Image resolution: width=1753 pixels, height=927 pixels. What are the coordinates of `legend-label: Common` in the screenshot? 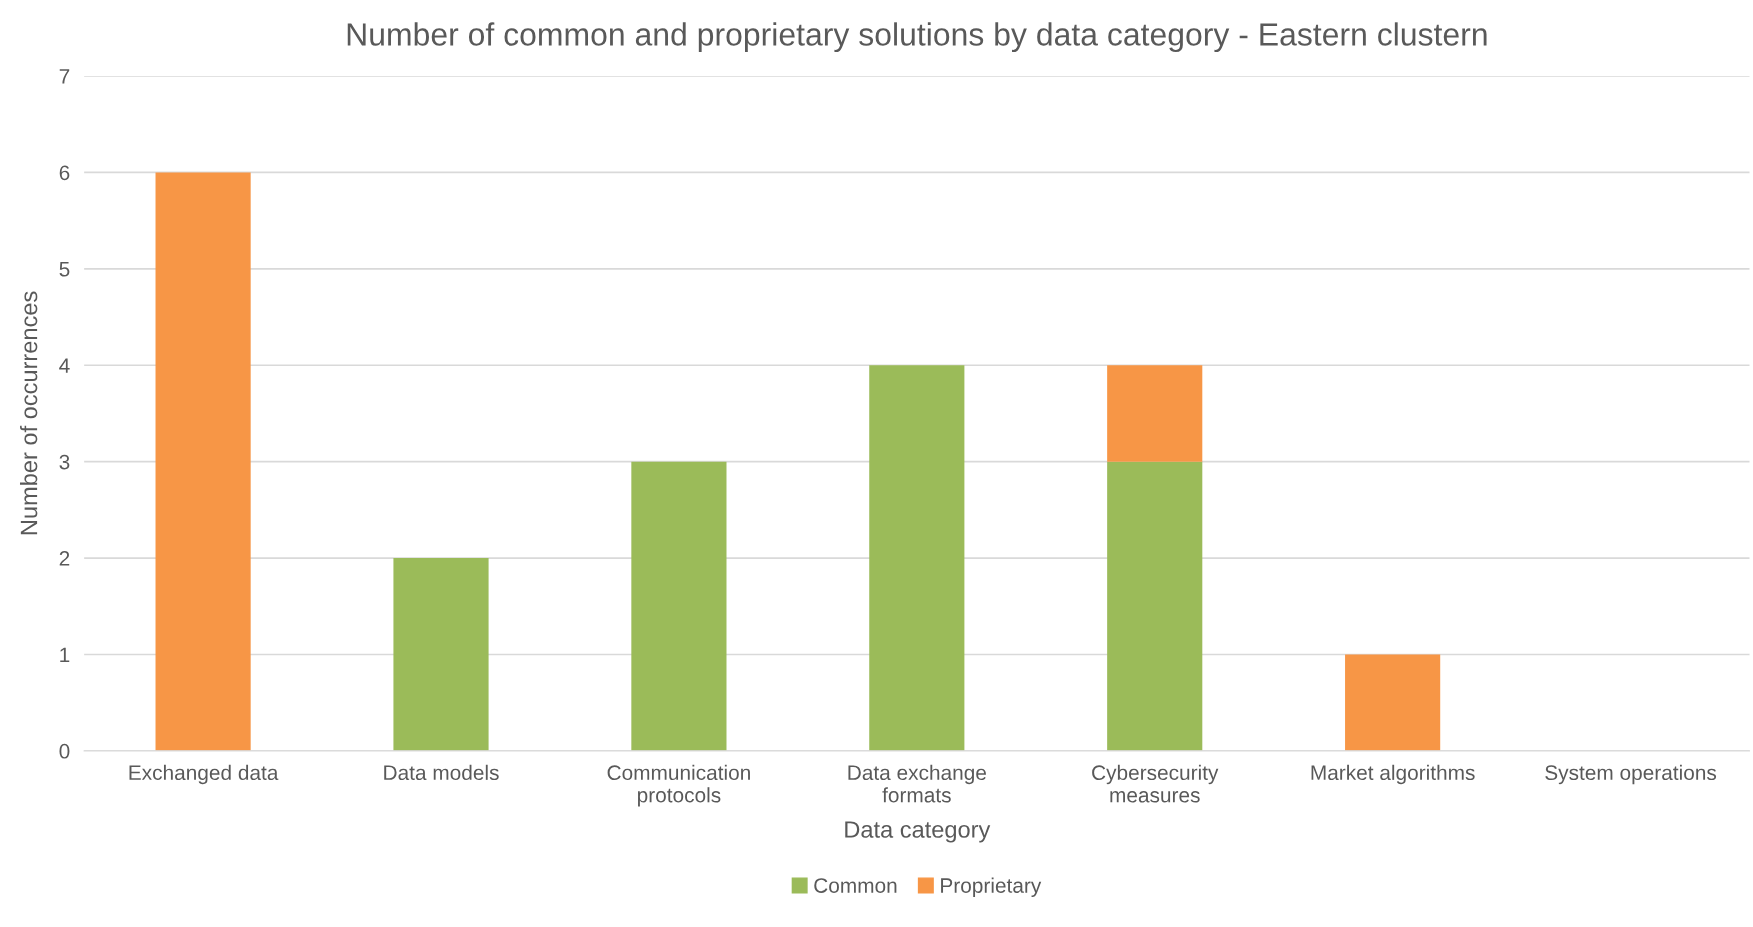 It's located at (855, 885).